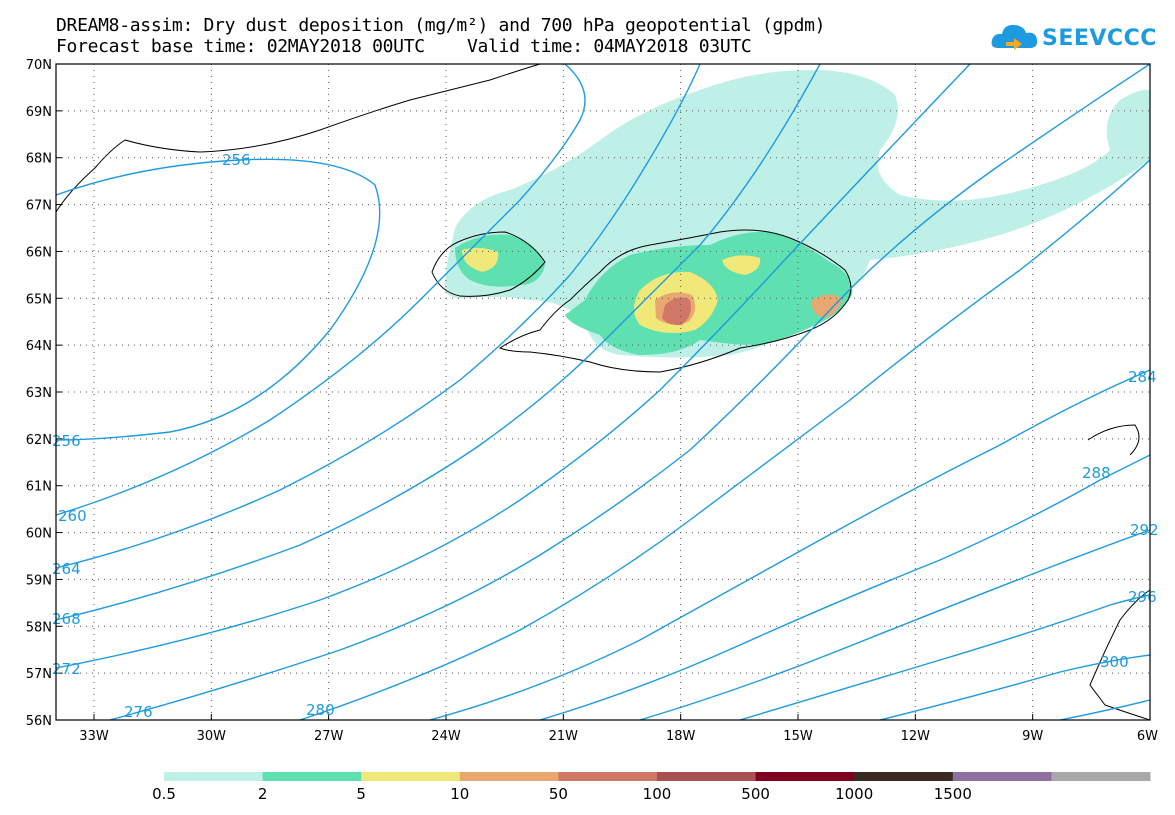  I want to click on cloud-icon, so click(1014, 37).